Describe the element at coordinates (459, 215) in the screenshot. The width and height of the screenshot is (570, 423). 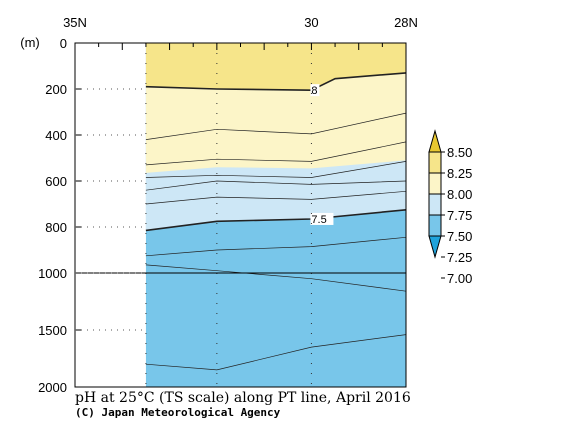
I see `colorbar-label: 7.75` at that location.